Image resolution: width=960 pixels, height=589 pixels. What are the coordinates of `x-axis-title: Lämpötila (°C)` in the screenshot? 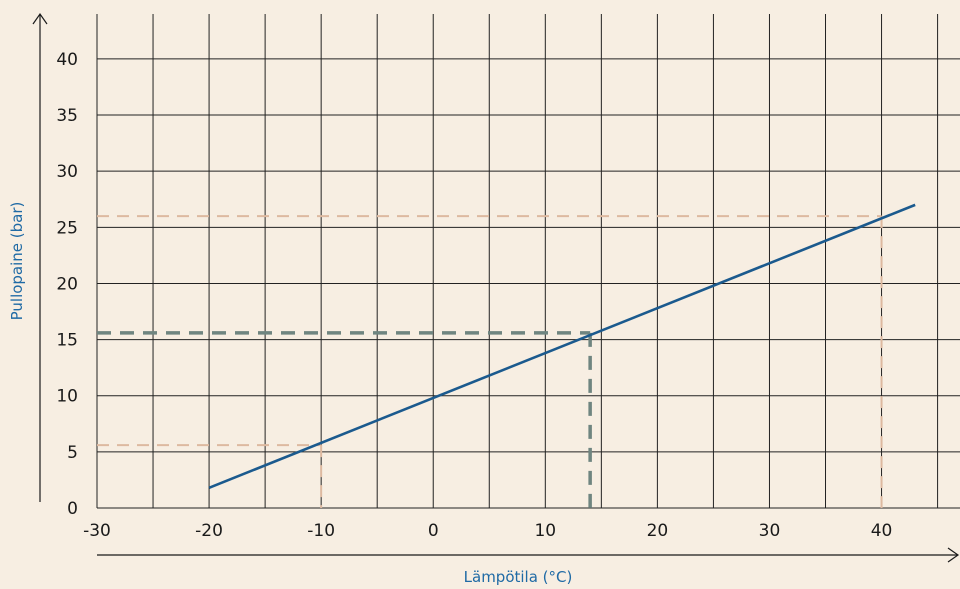 It's located at (518, 577).